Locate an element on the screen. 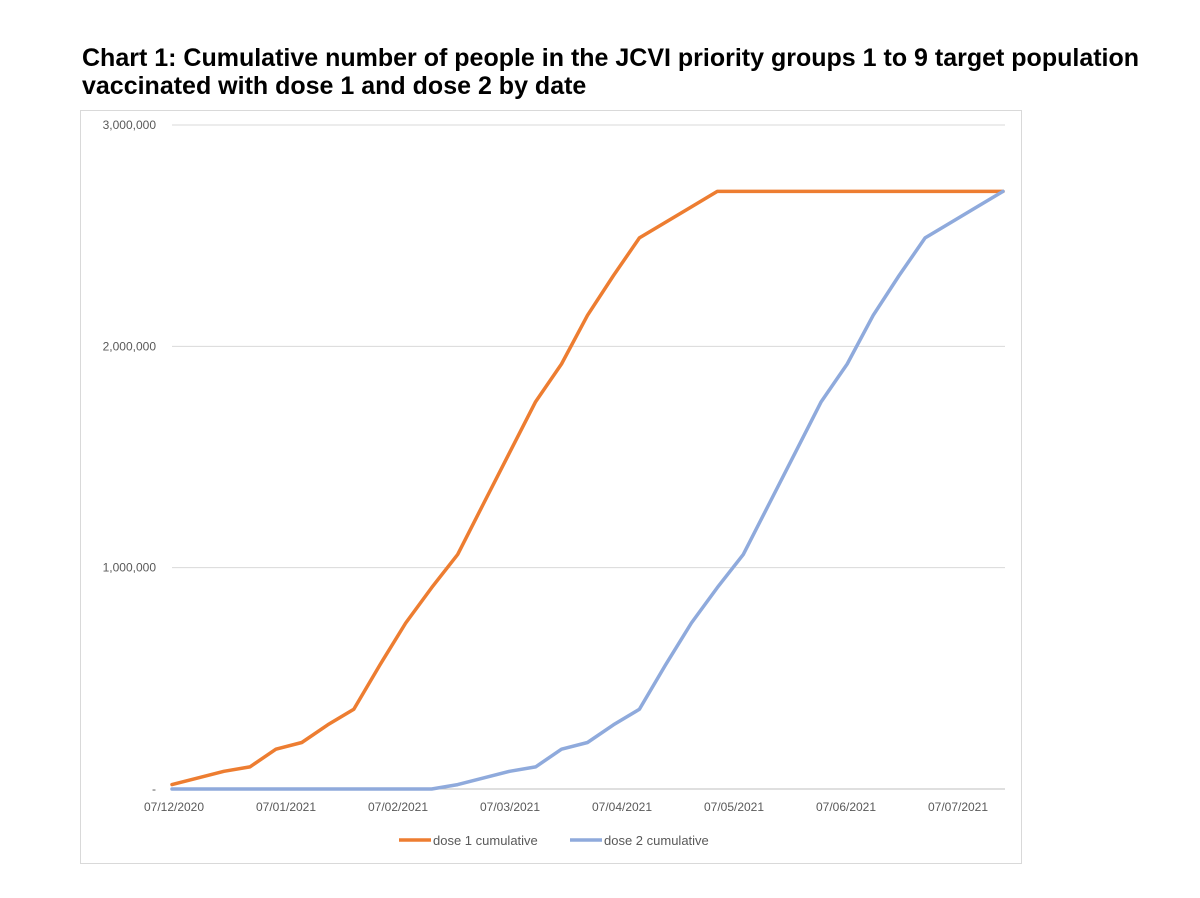 This screenshot has height=898, width=1200. legend: dose 1 cumulative dose 2 cumulative is located at coordinates (554, 840).